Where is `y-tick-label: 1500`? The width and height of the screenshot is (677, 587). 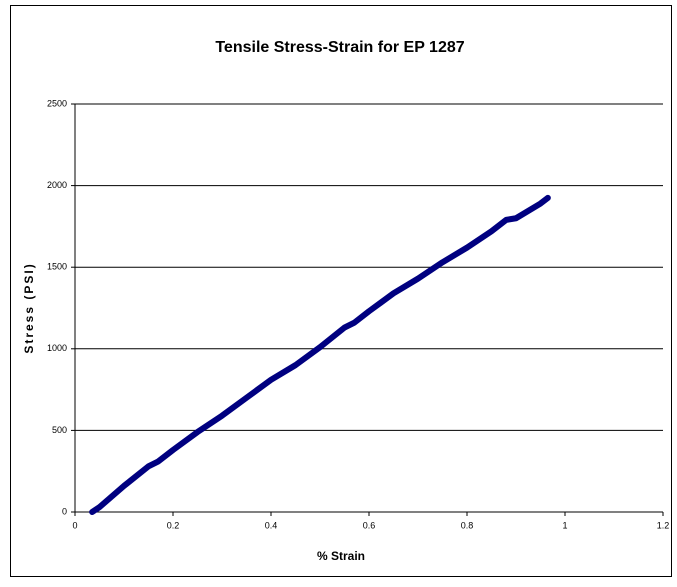
y-tick-label: 1500 is located at coordinates (57, 267).